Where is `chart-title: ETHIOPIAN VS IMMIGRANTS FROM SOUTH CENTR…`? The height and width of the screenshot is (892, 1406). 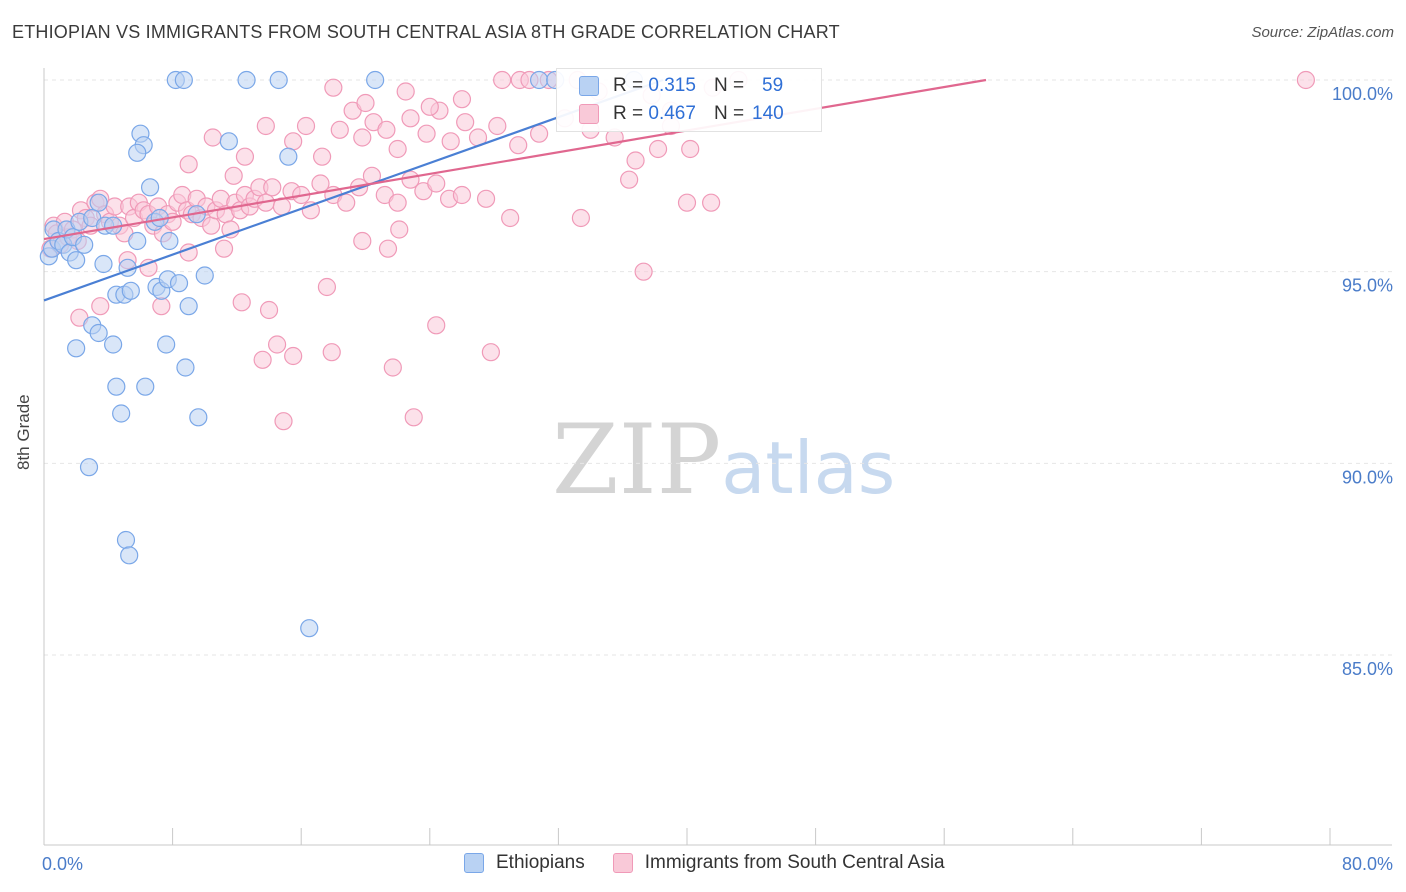
chart-title: ETHIOPIAN VS IMMIGRANTS FROM SOUTH CENTR… is located at coordinates (426, 32).